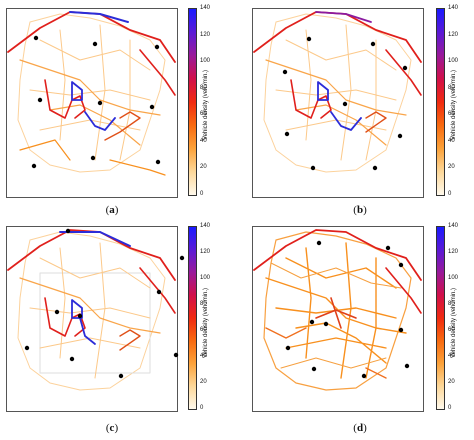 The image size is (474, 440). What do you see at coordinates (112, 428) in the screenshot?
I see `caption-c: (c)` at bounding box center [112, 428].